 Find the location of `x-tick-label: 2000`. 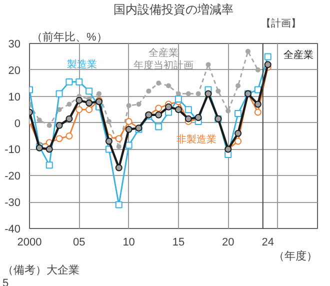

x-tick-label: 2000 is located at coordinates (29, 242).